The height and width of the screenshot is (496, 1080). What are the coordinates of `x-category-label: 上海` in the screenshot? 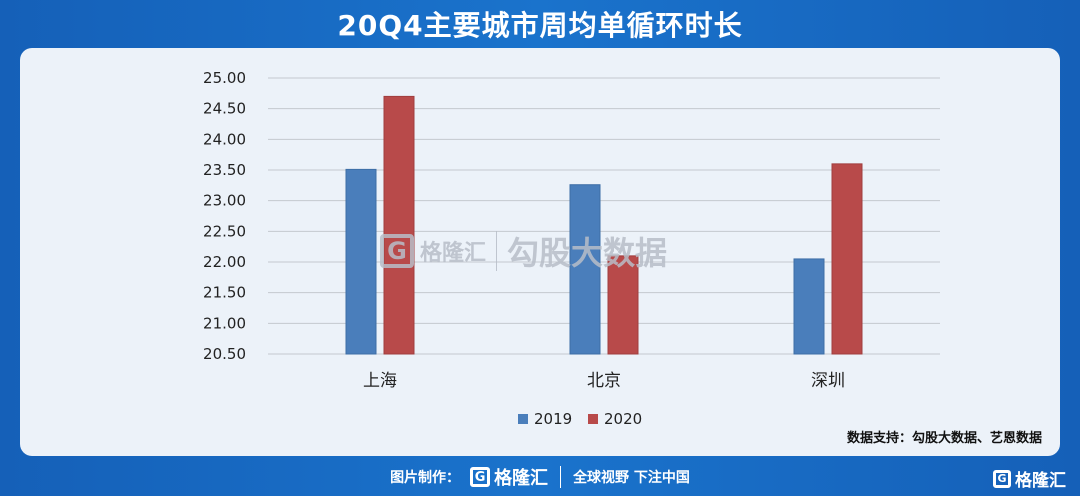 It's located at (380, 381).